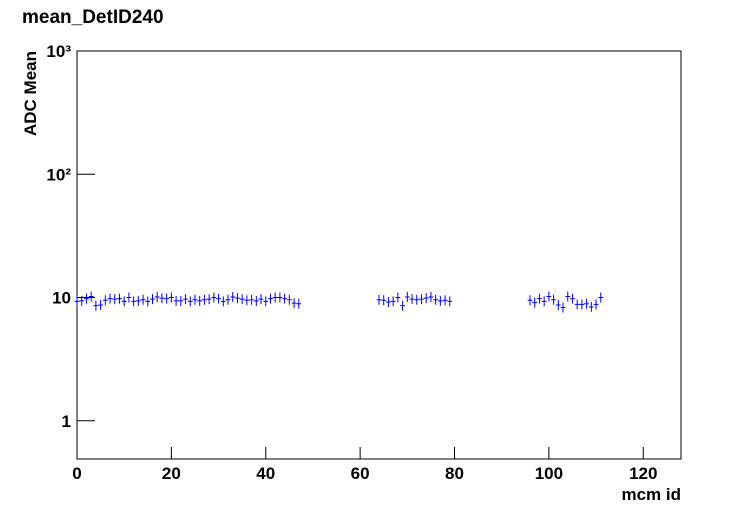  What do you see at coordinates (265, 473) in the screenshot?
I see `x-tick-label: 40` at bounding box center [265, 473].